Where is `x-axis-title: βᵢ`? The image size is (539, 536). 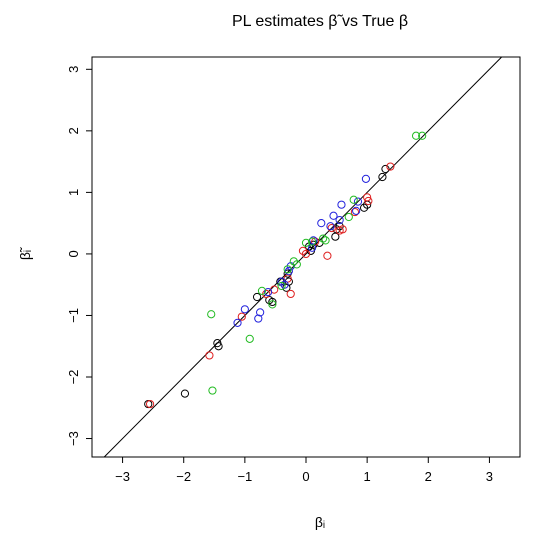 x-axis-title: βᵢ is located at coordinates (320, 522).